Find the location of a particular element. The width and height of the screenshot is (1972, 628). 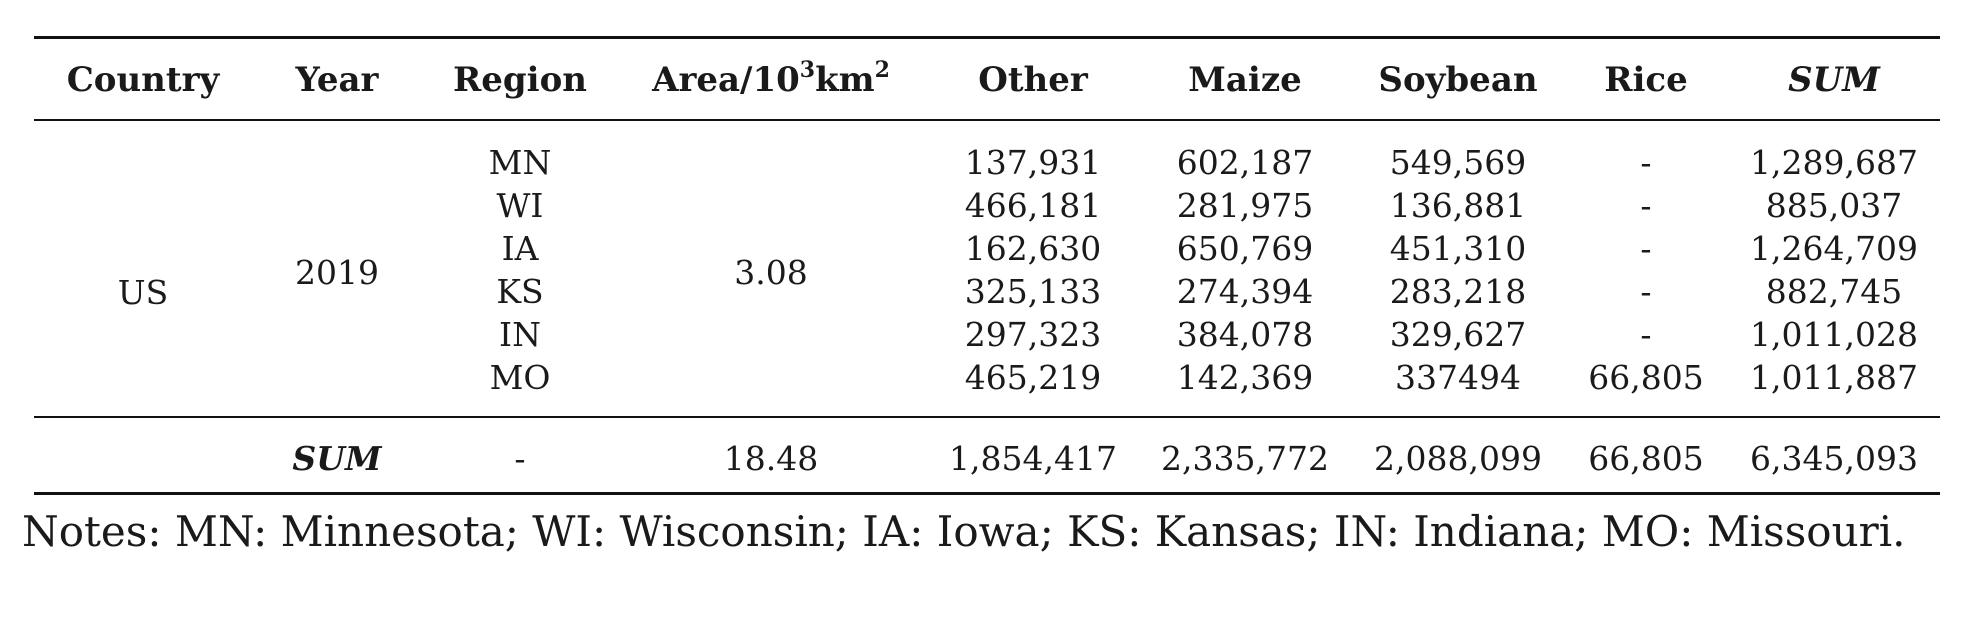

header-country: Country is located at coordinates (143, 80).